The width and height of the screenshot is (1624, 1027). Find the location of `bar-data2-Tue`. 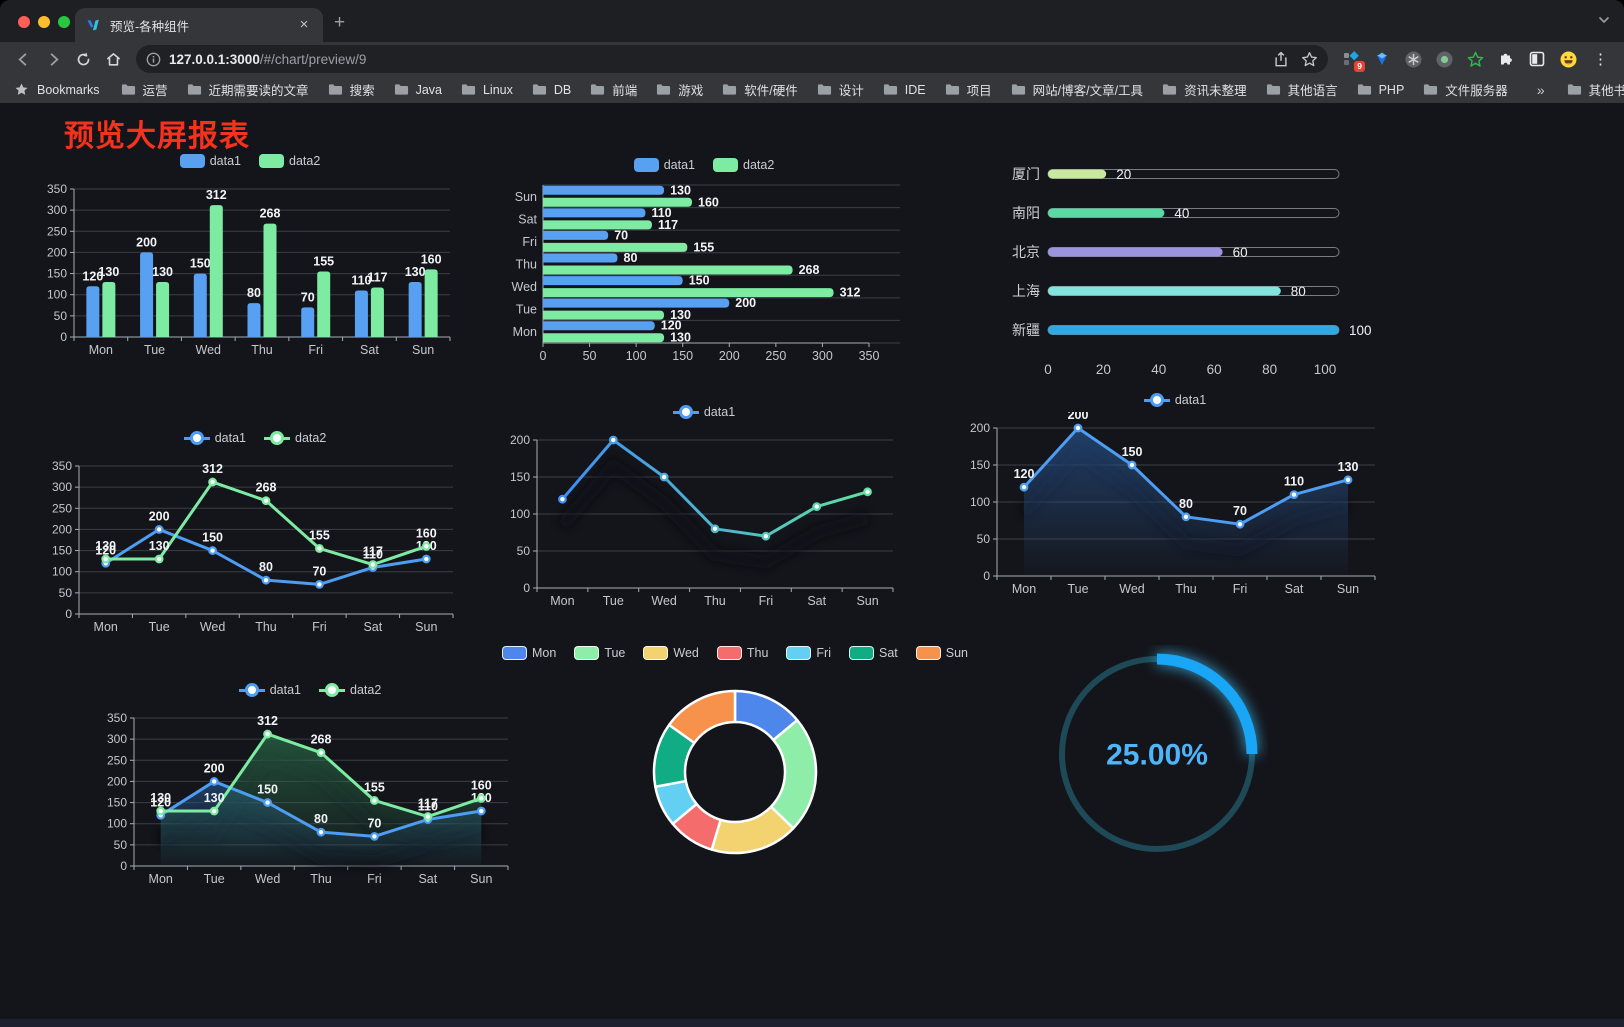

bar-data2-Tue is located at coordinates (163, 309).